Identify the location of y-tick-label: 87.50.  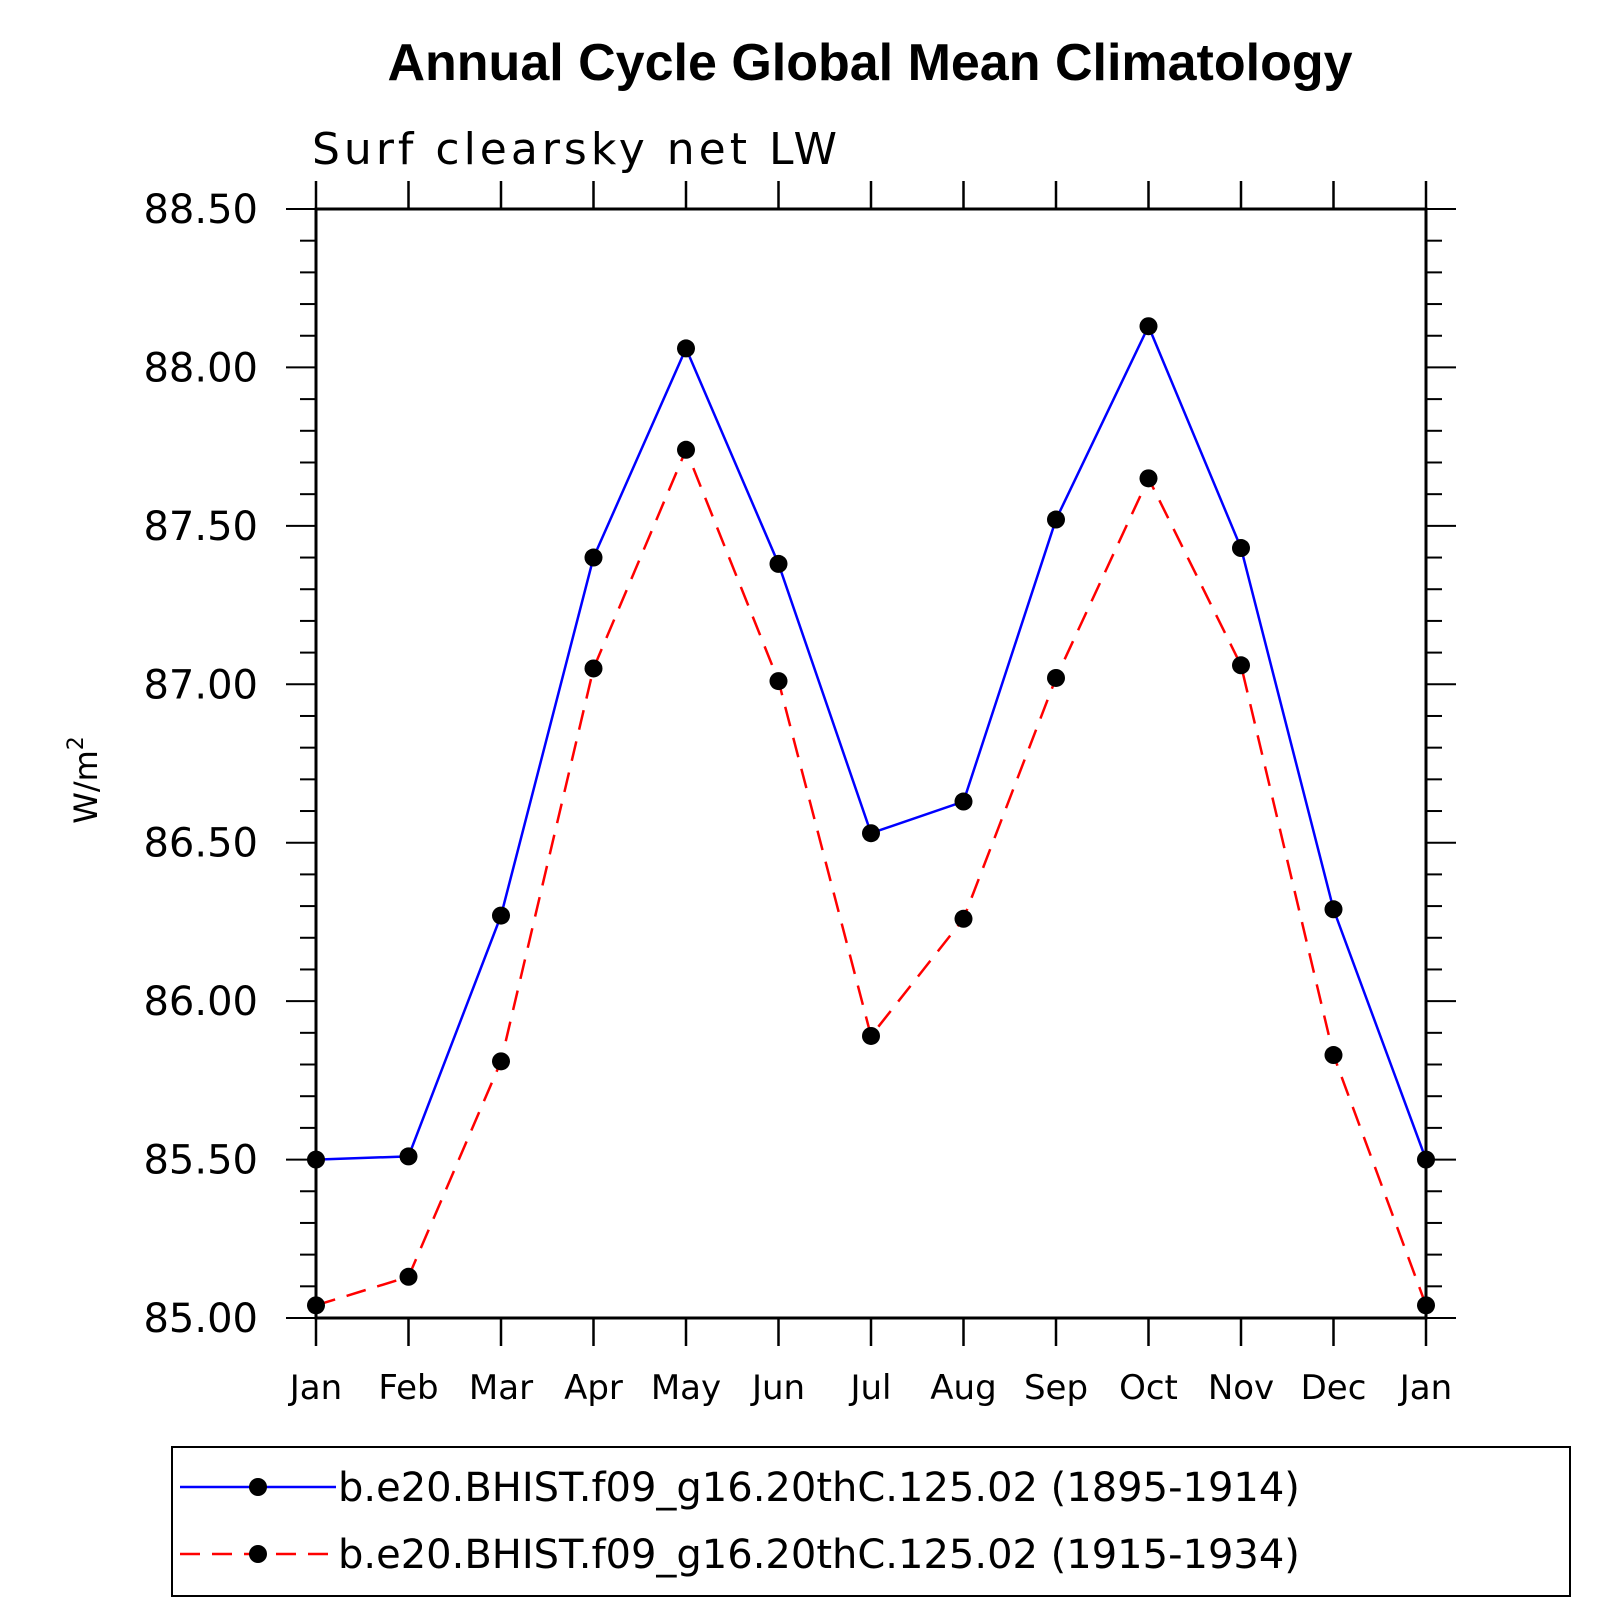
(200, 527).